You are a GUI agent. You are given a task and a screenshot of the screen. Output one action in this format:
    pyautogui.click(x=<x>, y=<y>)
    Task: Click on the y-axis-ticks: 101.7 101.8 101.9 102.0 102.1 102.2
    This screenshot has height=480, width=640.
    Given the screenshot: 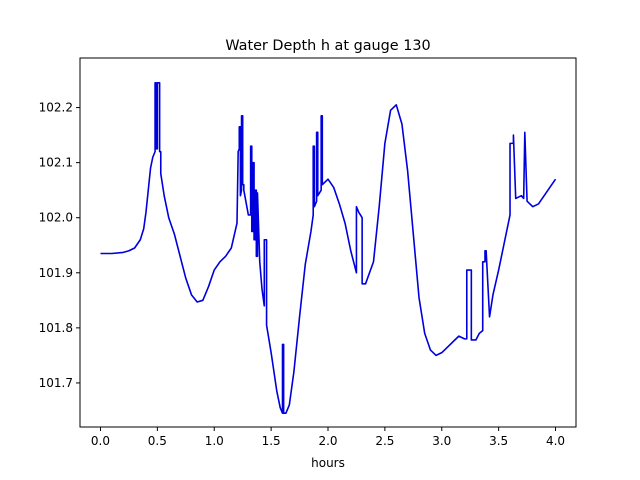 What is the action you would take?
    pyautogui.click(x=59, y=245)
    